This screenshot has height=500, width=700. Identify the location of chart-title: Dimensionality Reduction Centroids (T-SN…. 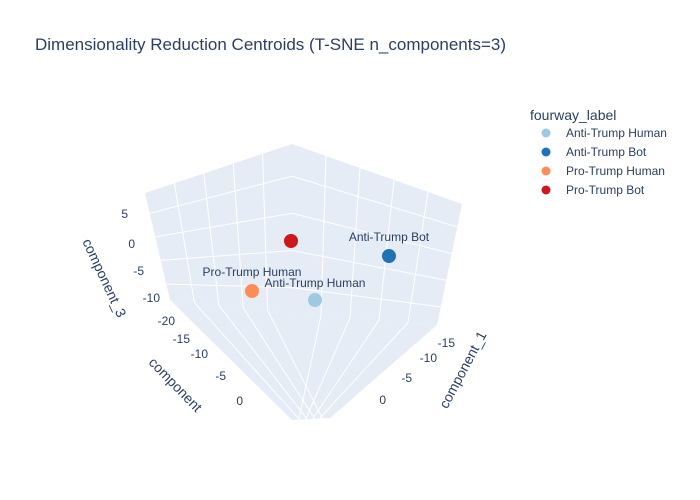
(270, 44).